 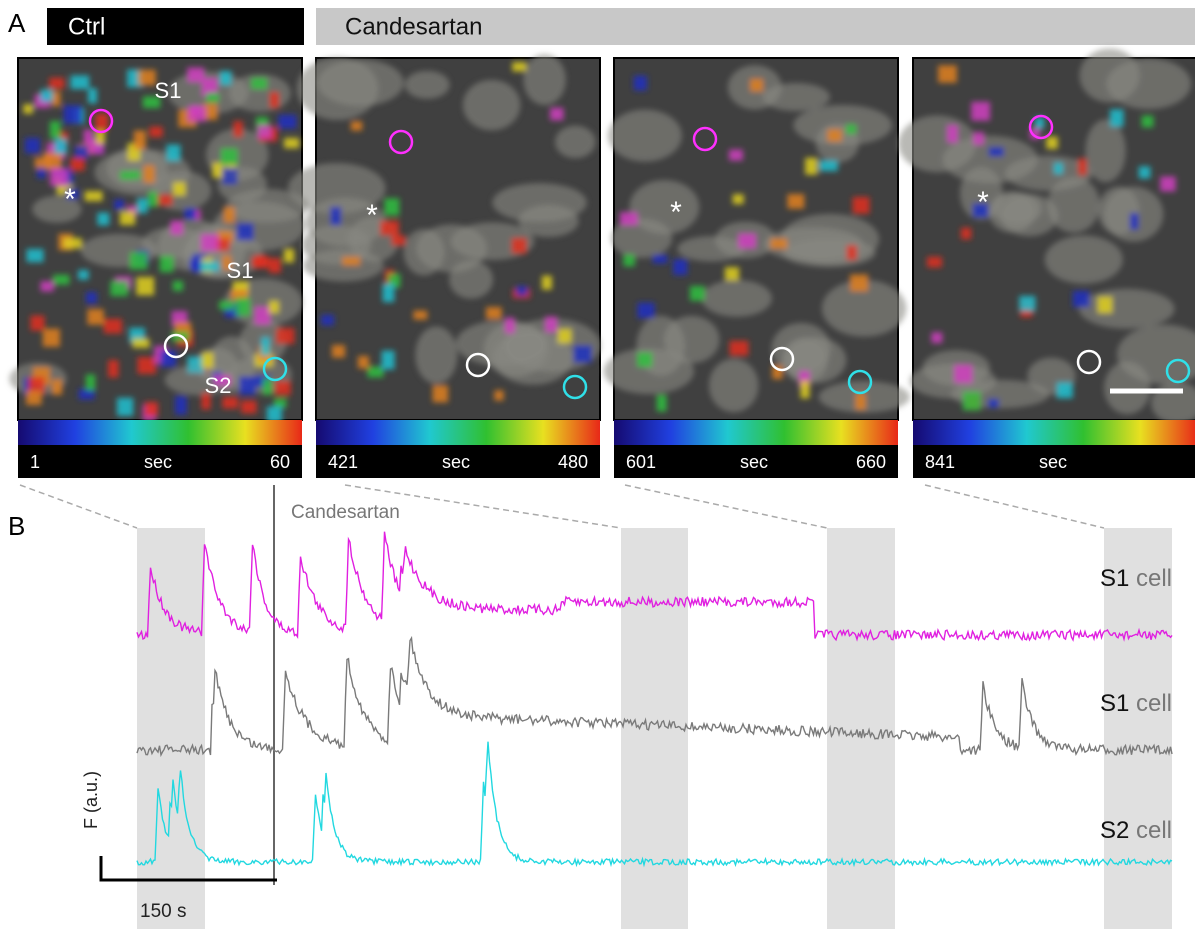 I want to click on trace-name: S1, so click(x=1114, y=703).